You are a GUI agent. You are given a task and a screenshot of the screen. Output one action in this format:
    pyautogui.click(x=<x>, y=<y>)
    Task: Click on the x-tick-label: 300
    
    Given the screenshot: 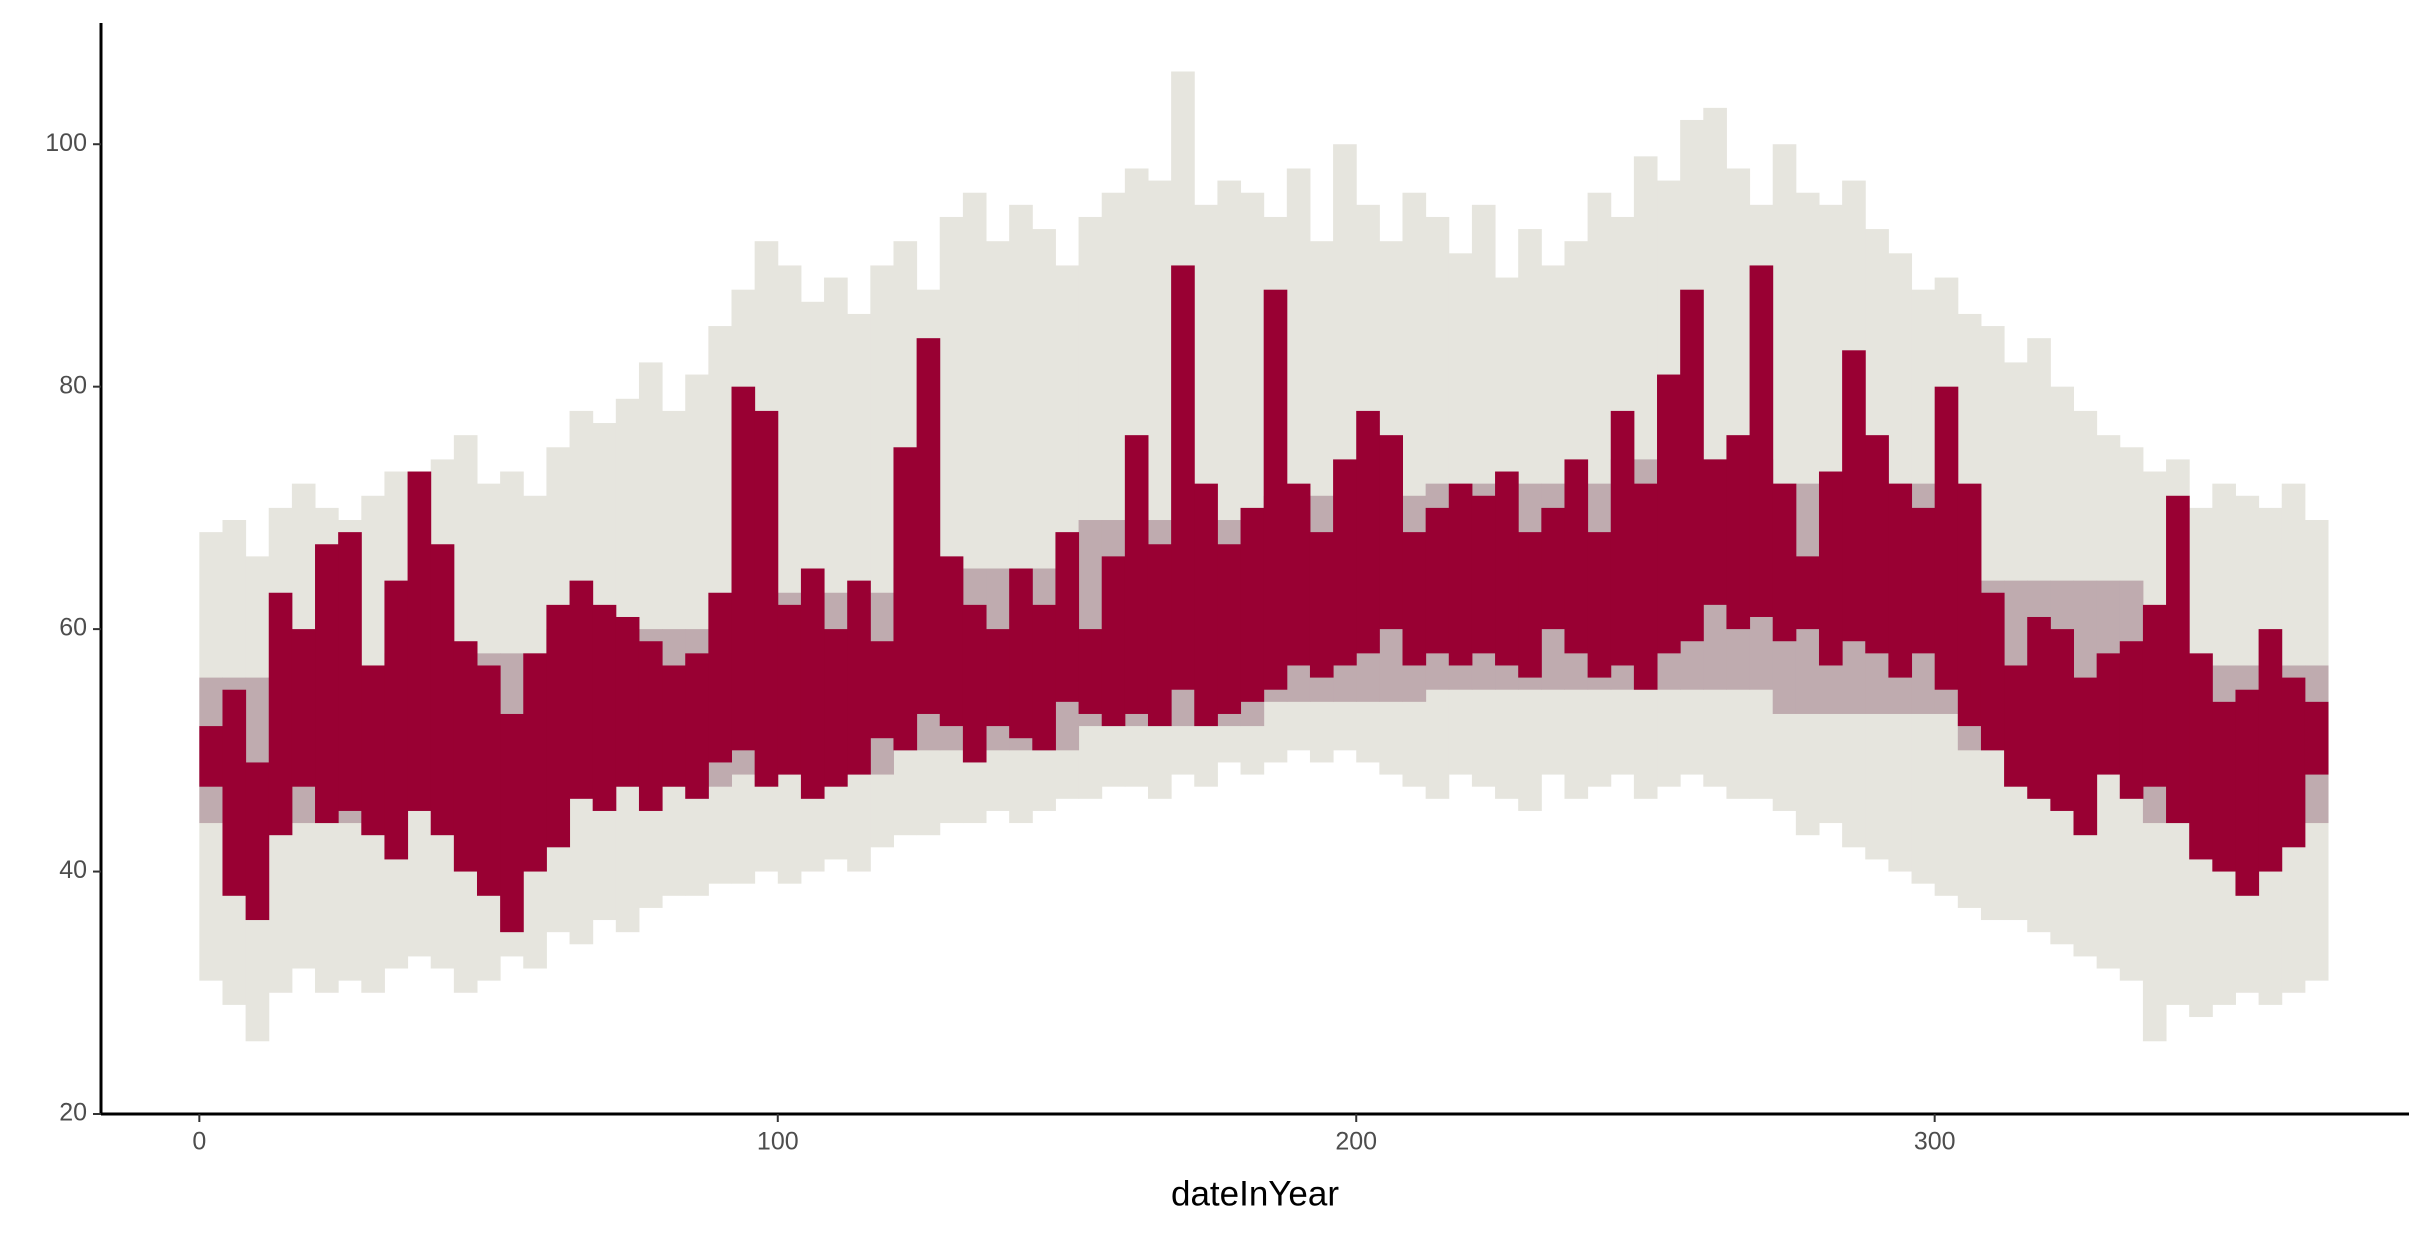 What is the action you would take?
    pyautogui.click(x=1935, y=1142)
    